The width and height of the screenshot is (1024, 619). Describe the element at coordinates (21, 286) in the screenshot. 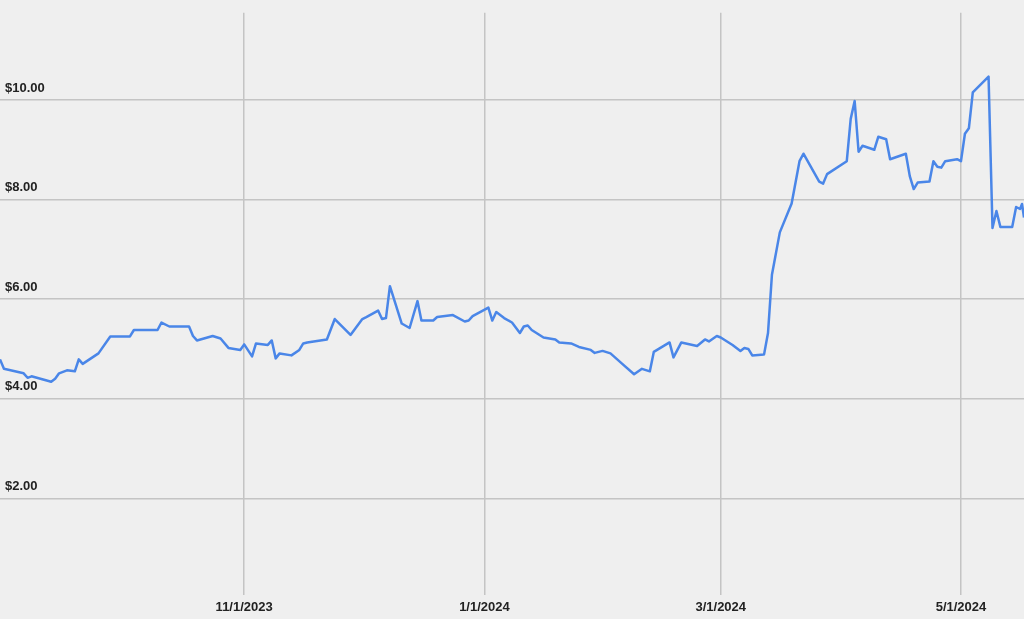

I see `y-tick-label: $6.00` at that location.